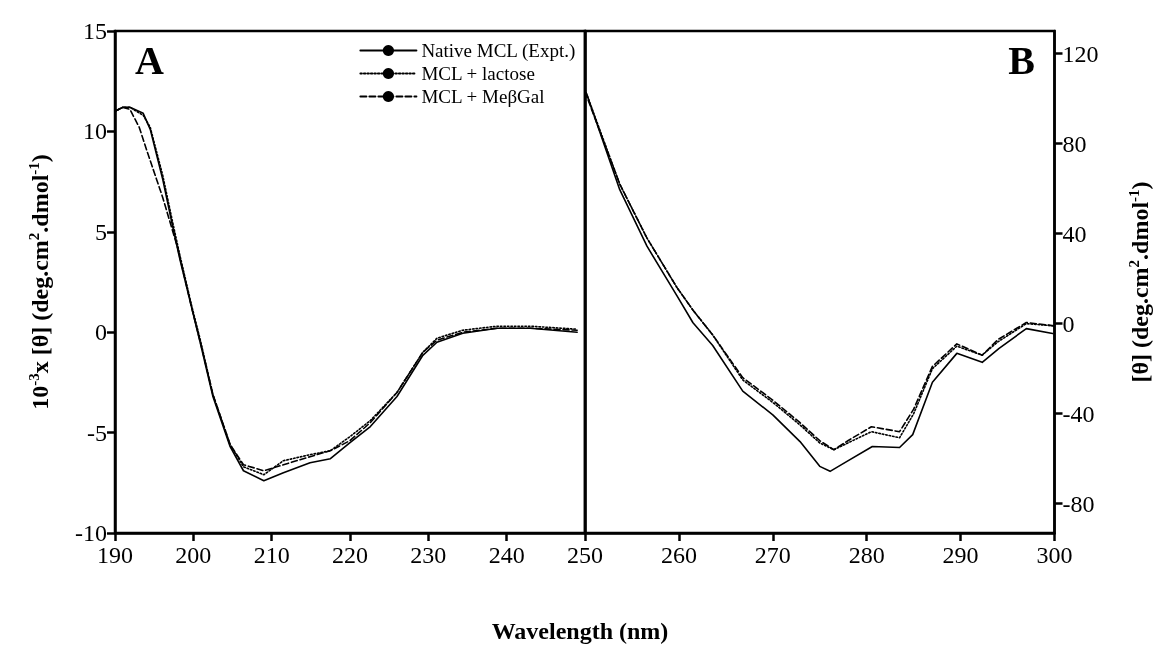 Image resolution: width=1160 pixels, height=655 pixels. What do you see at coordinates (1078, 503) in the screenshot?
I see `y2-tick-label: -80` at bounding box center [1078, 503].